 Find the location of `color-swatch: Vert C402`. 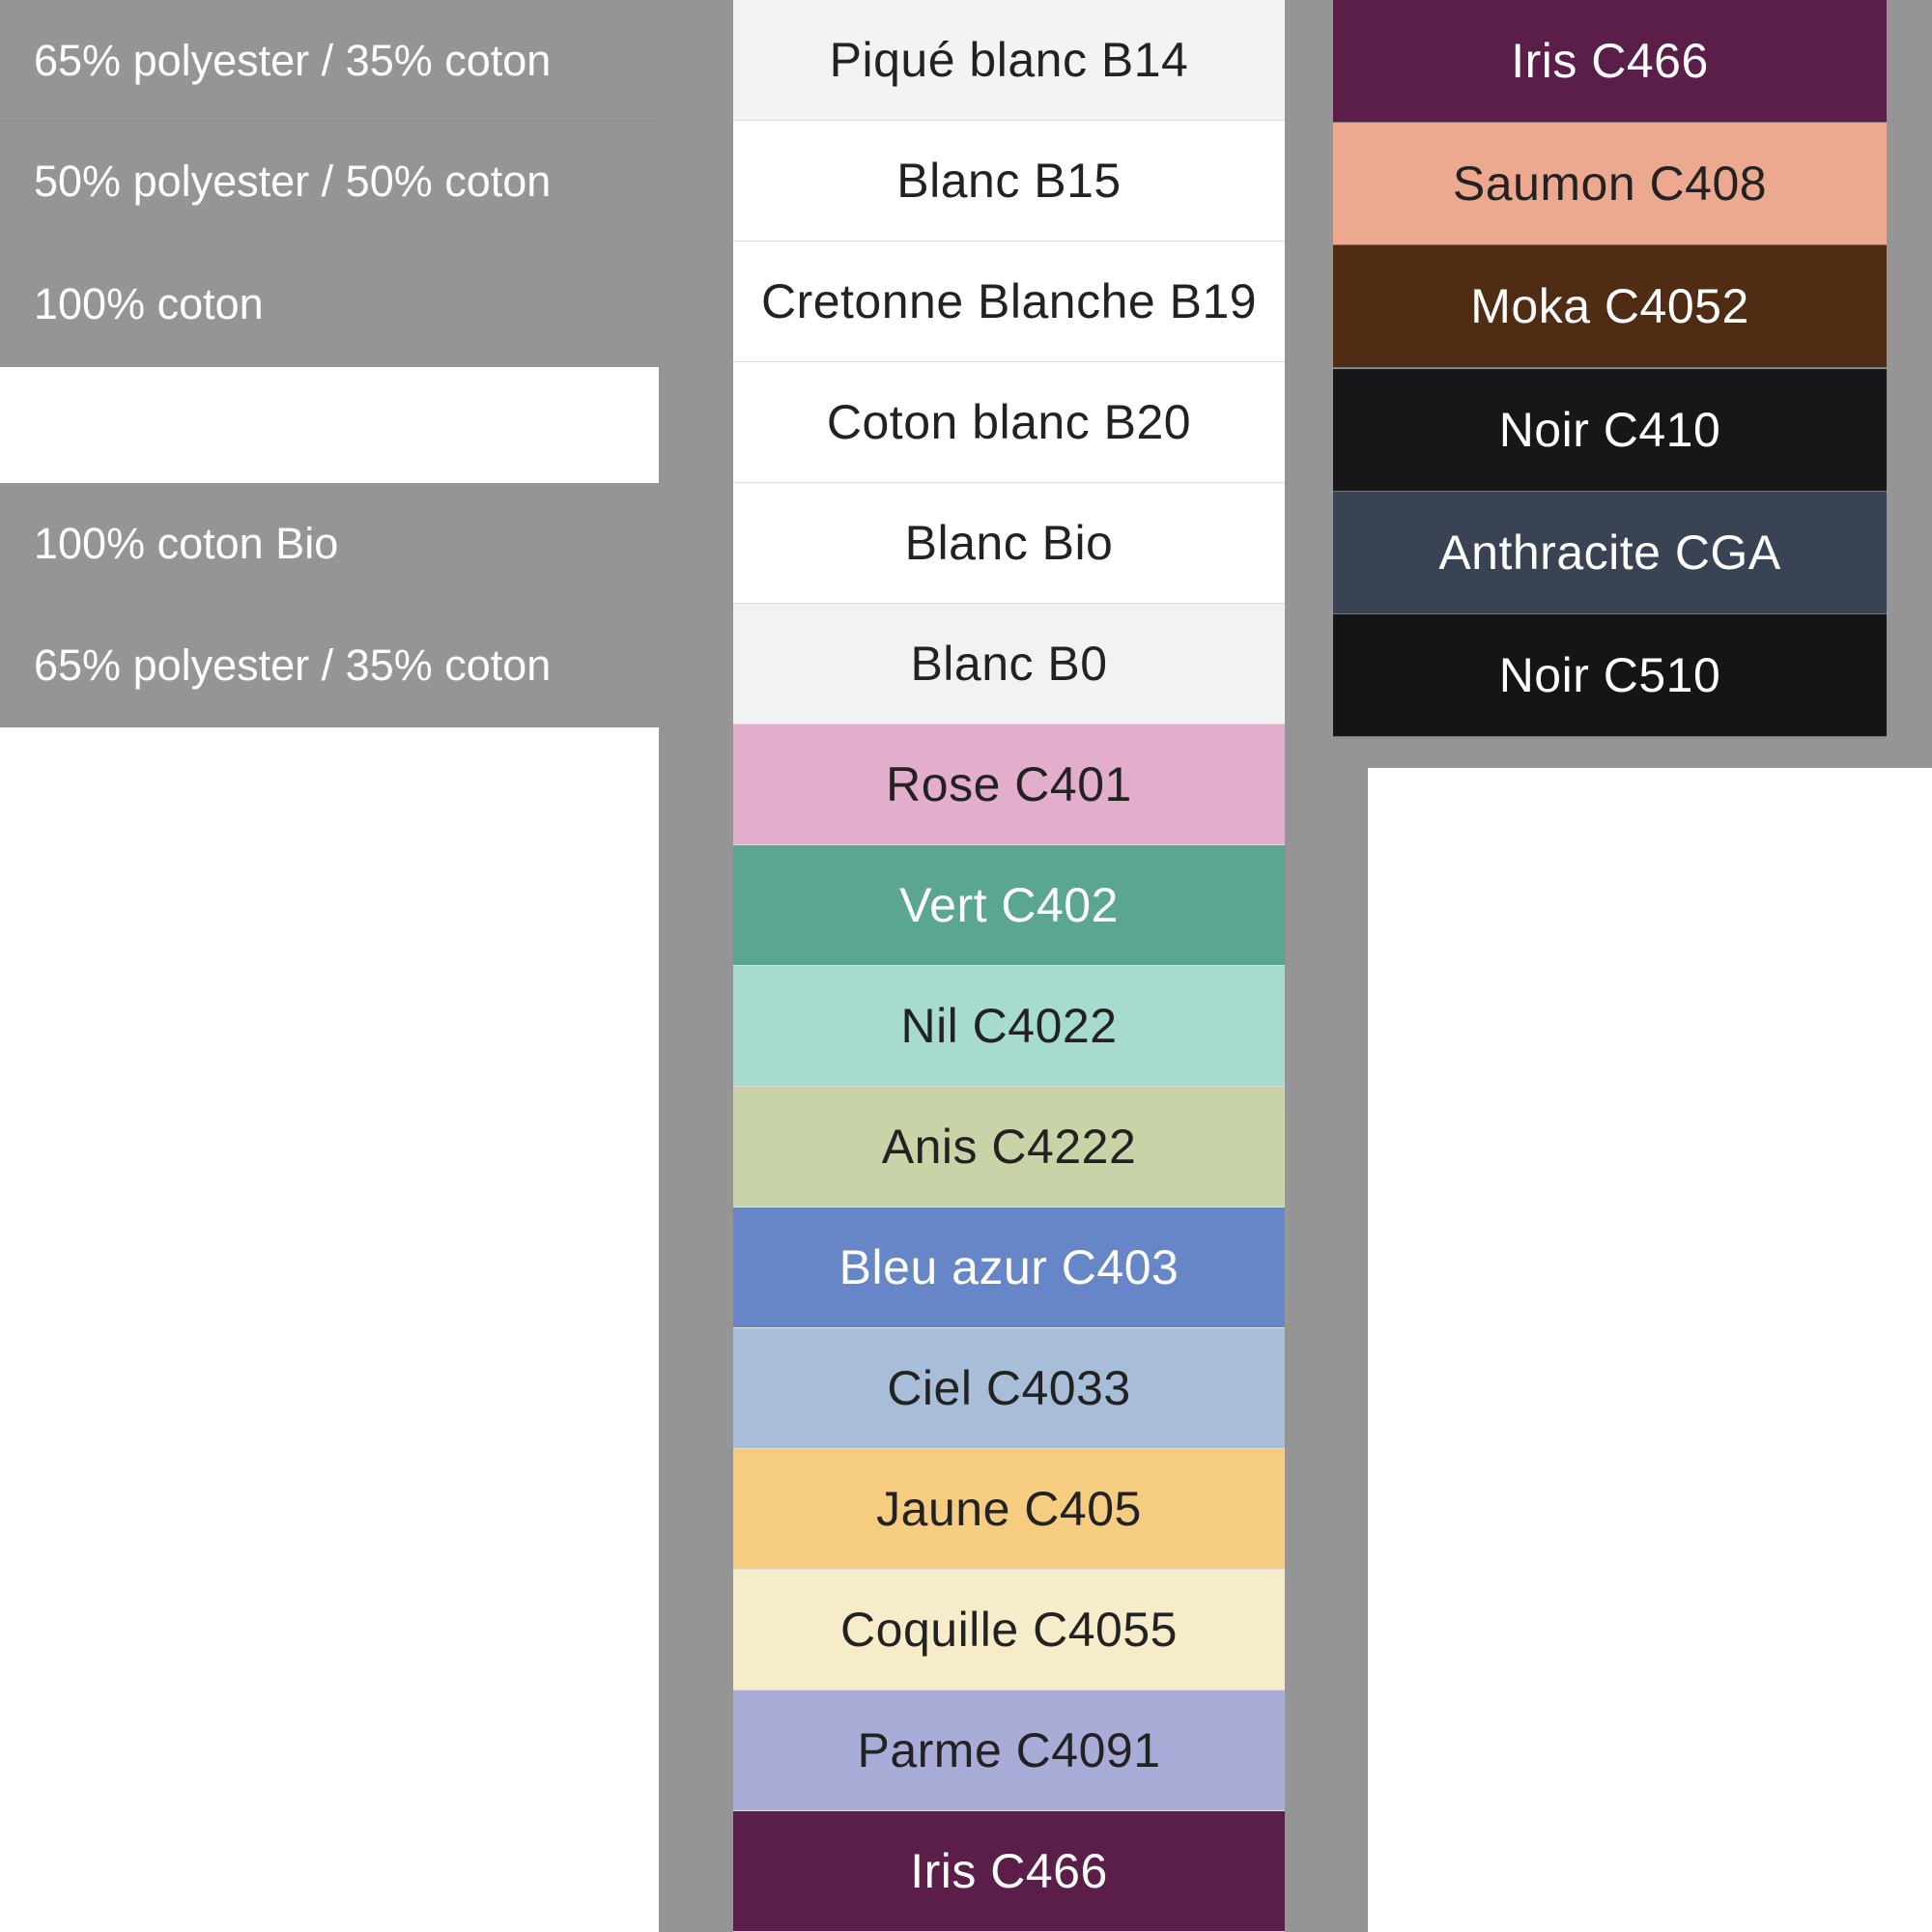

color-swatch: Vert C402 is located at coordinates (1009, 905).